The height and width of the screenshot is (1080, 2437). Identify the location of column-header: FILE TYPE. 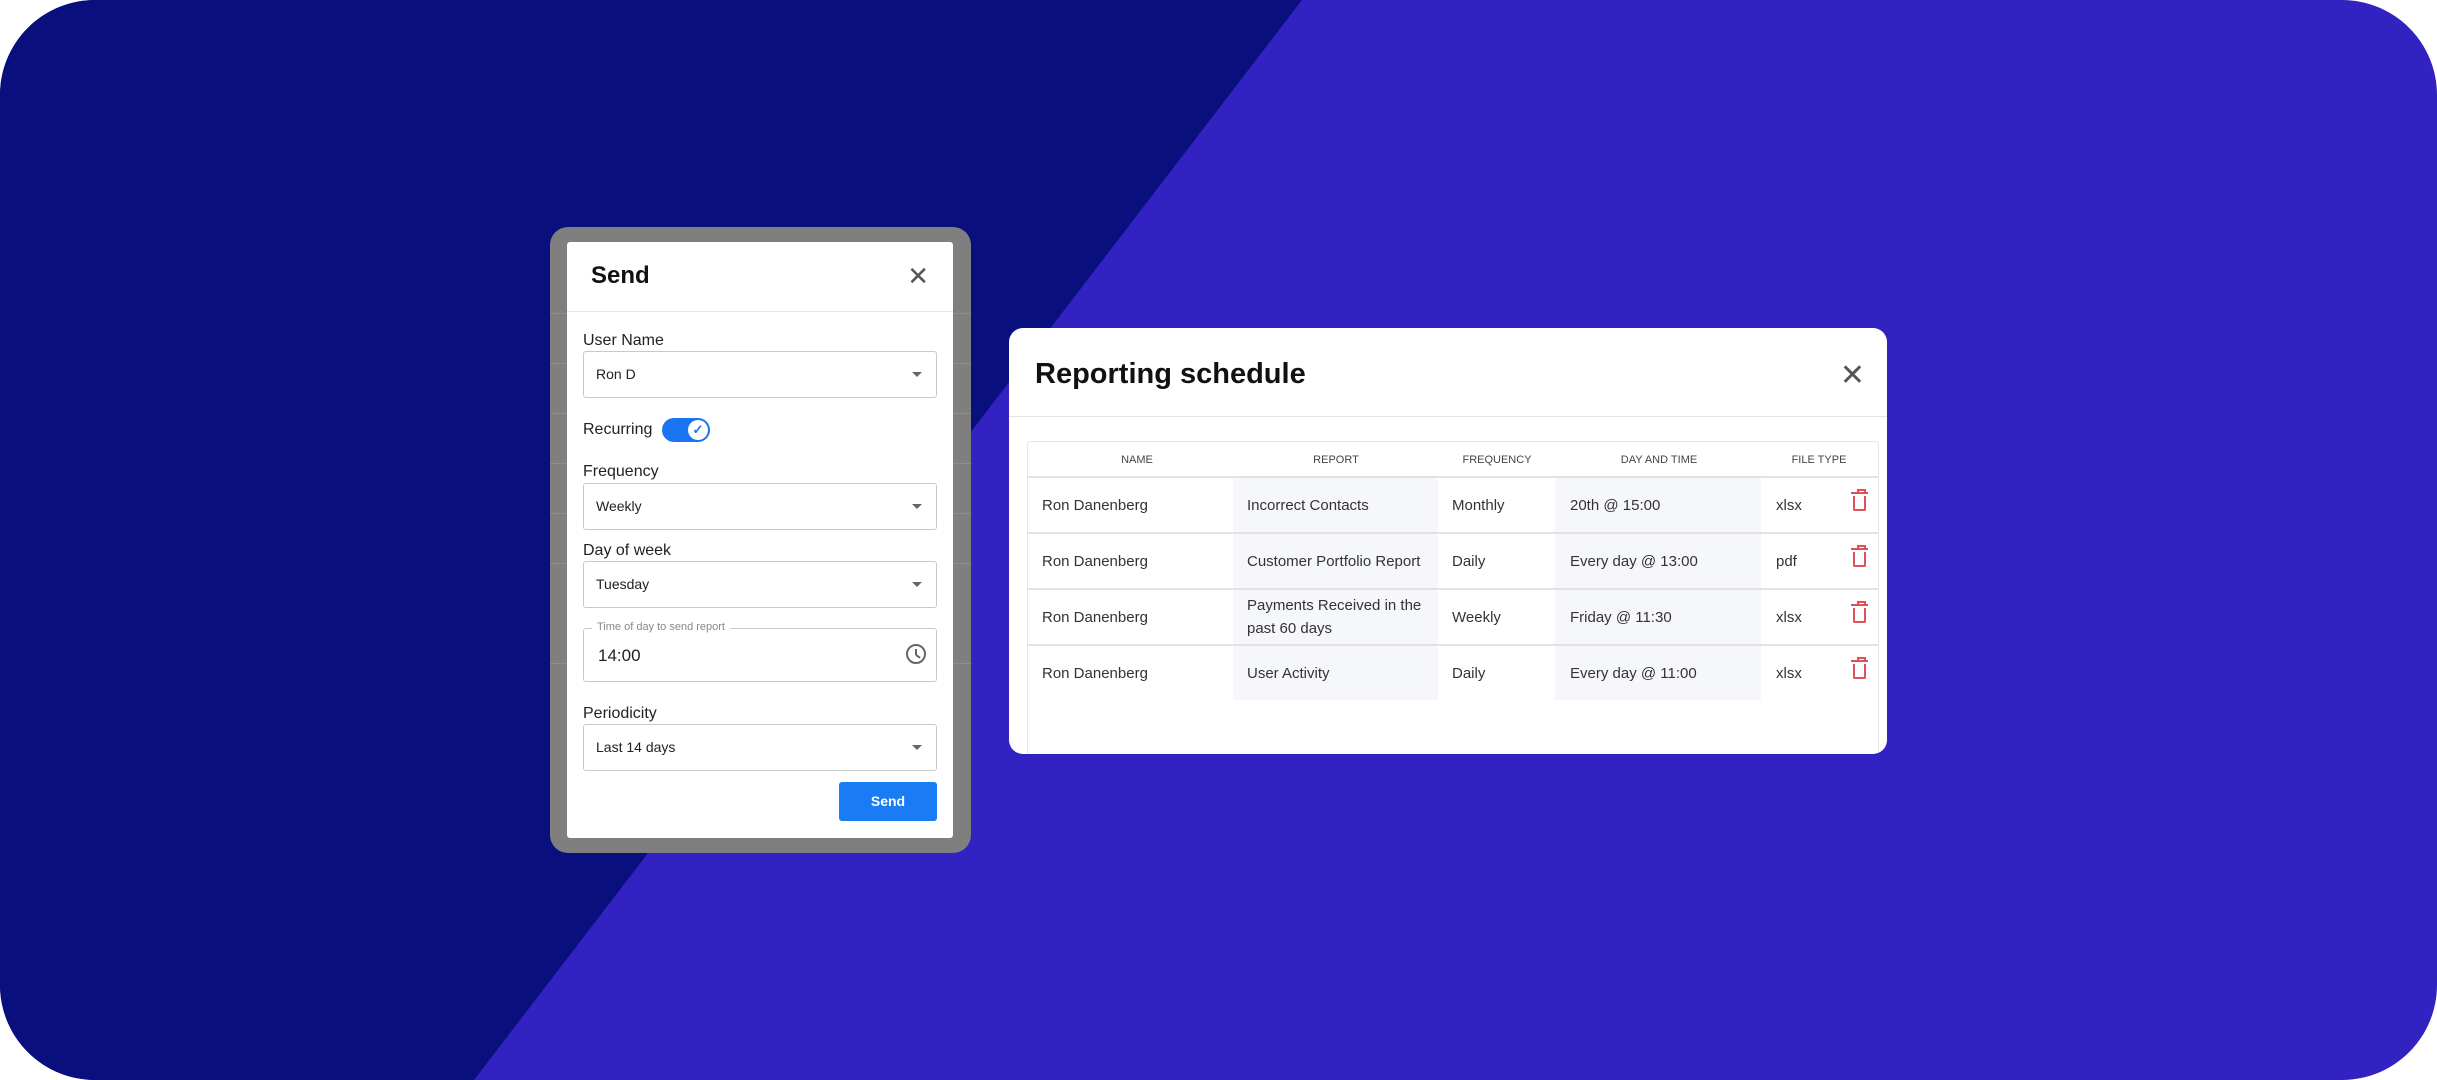
(1819, 460).